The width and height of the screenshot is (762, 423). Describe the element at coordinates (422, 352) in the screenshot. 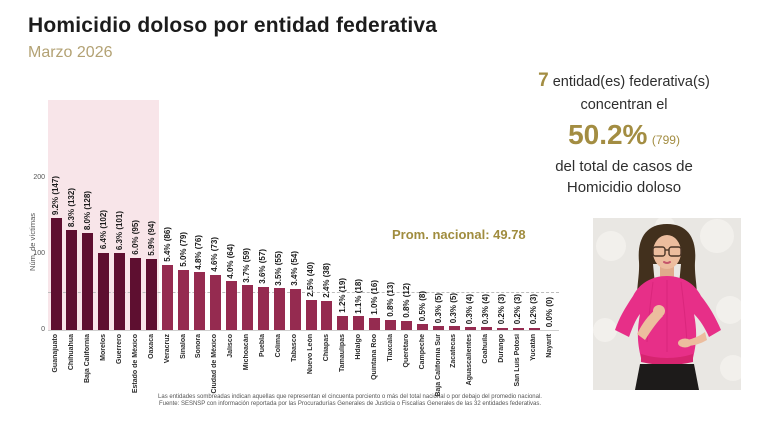

I see `bar-category-label: Campeche` at that location.